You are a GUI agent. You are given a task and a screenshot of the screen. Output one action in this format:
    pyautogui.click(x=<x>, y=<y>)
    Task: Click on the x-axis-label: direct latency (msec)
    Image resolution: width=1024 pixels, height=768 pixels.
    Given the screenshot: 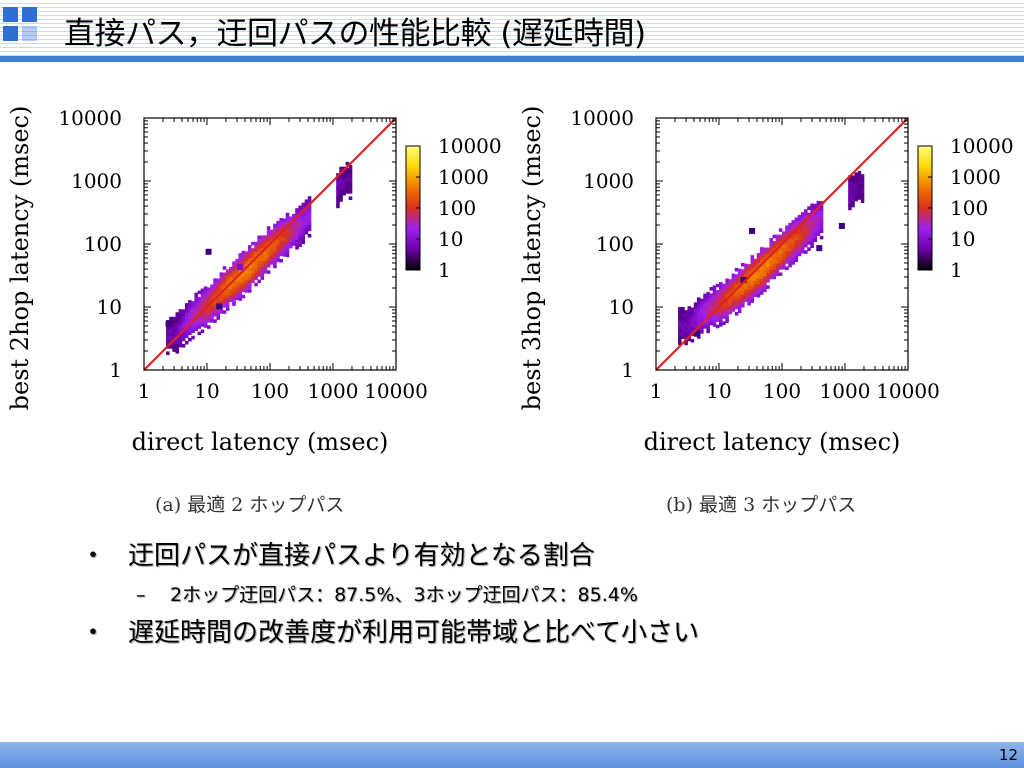 What is the action you would take?
    pyautogui.click(x=260, y=442)
    